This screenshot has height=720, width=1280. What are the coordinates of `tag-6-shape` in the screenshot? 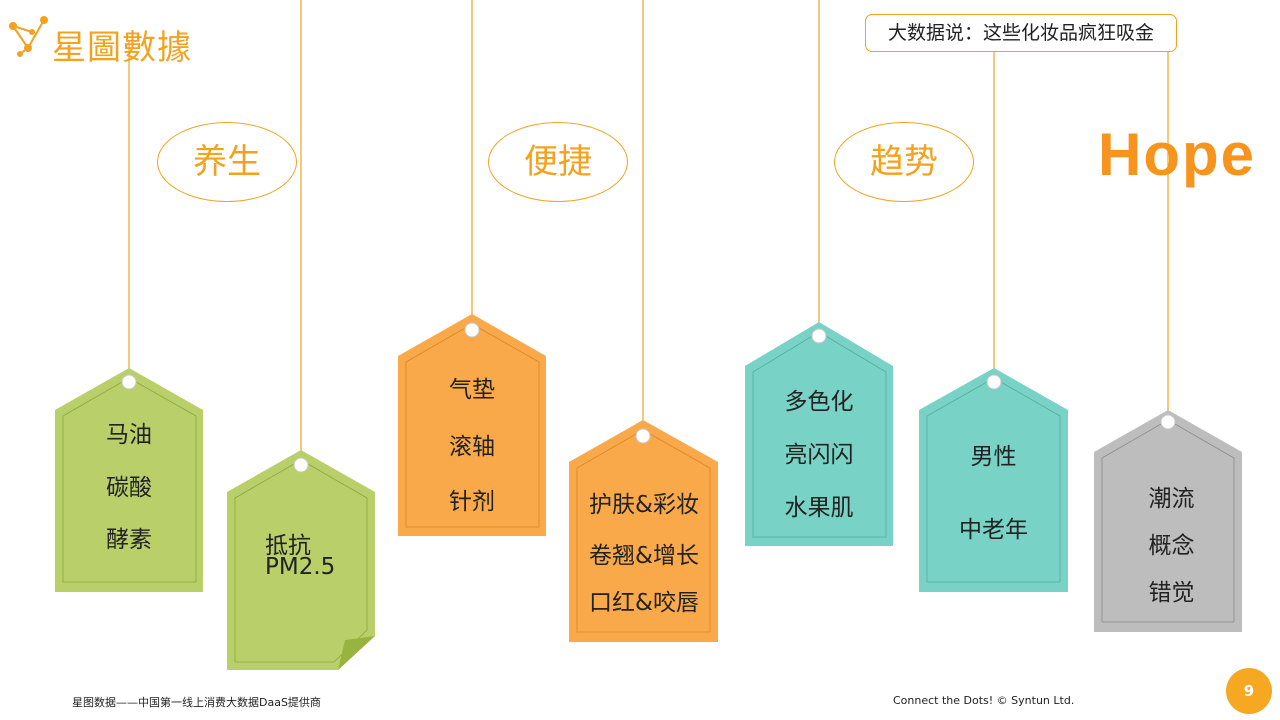 It's located at (993, 480).